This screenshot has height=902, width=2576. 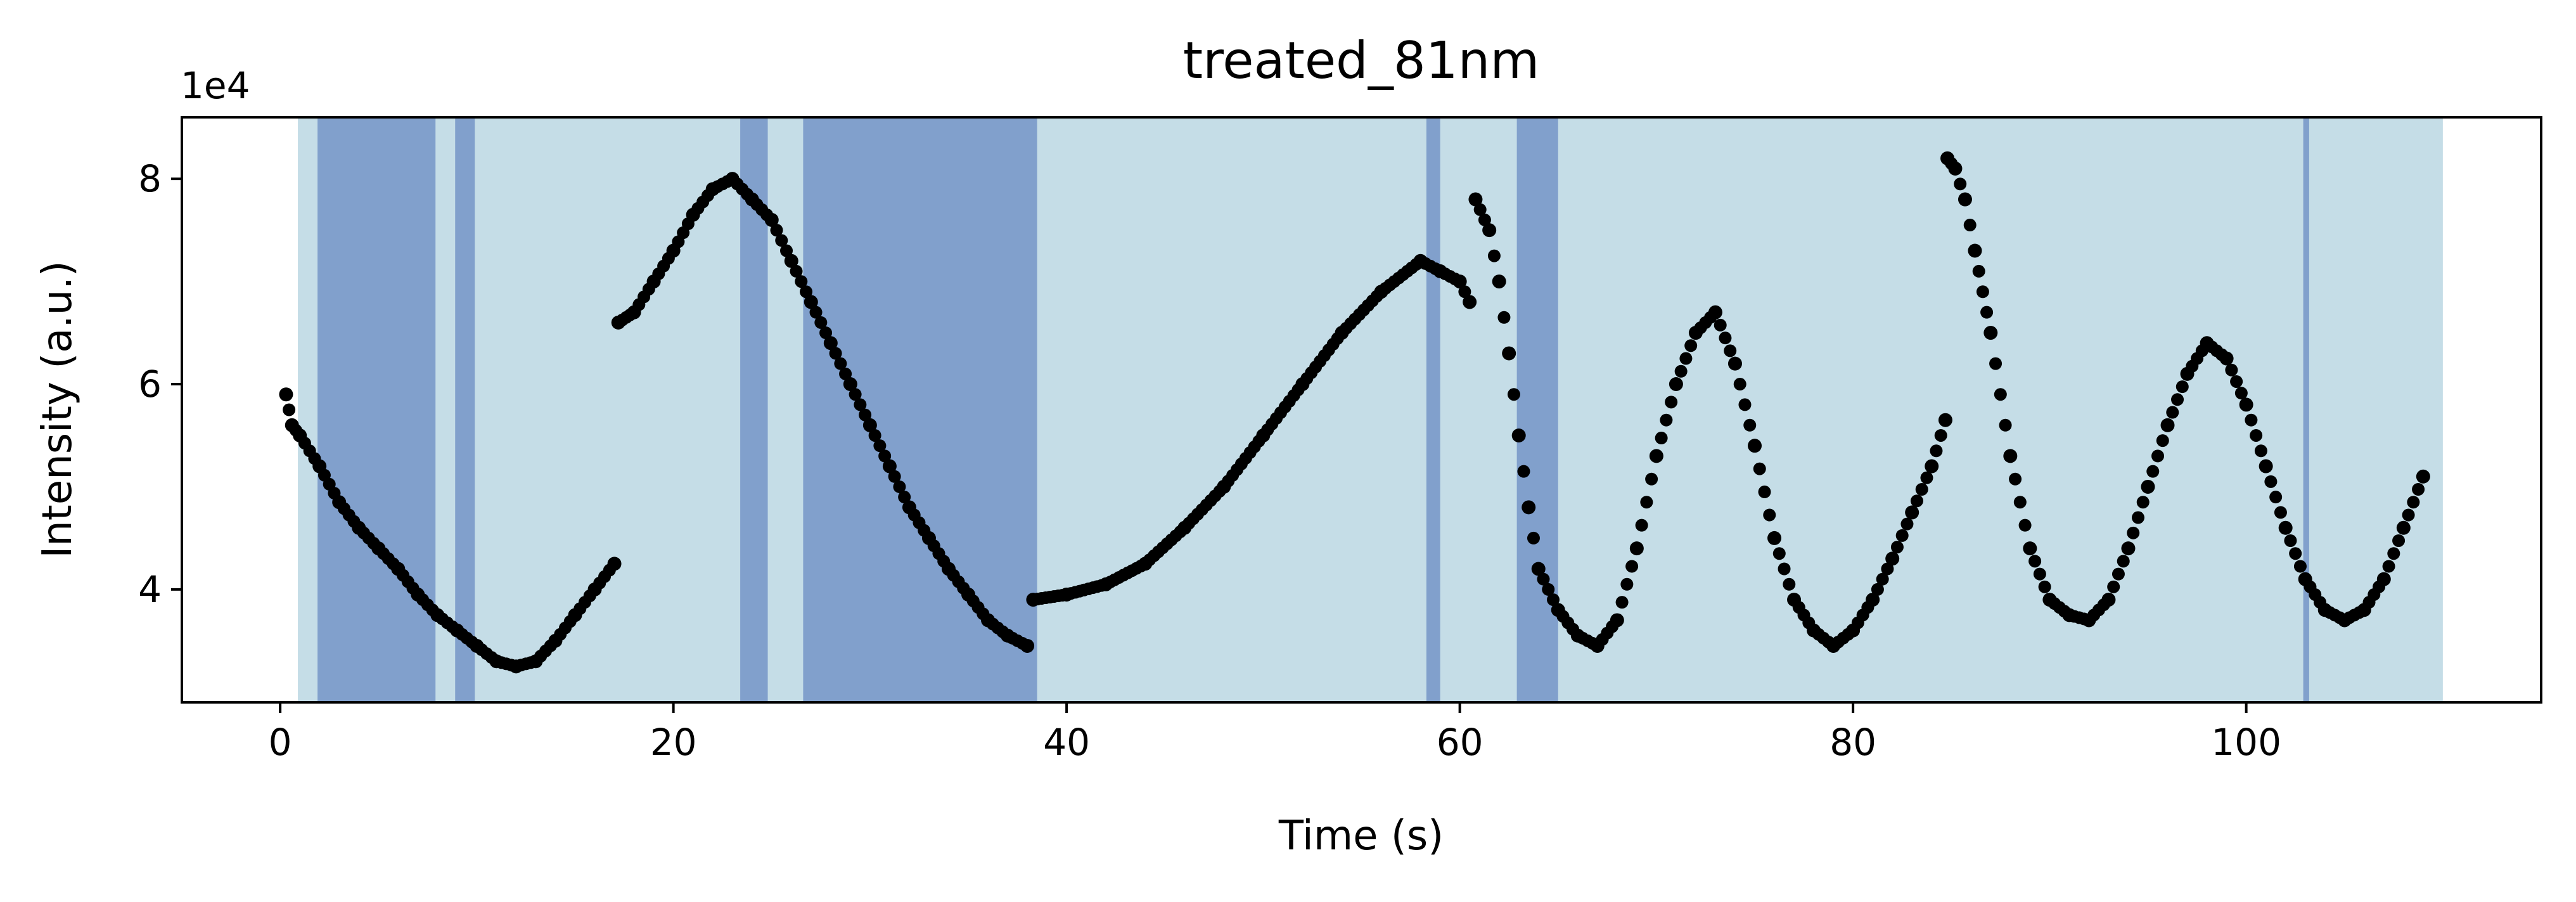 What do you see at coordinates (1460, 743) in the screenshot?
I see `x-tick-label: 60` at bounding box center [1460, 743].